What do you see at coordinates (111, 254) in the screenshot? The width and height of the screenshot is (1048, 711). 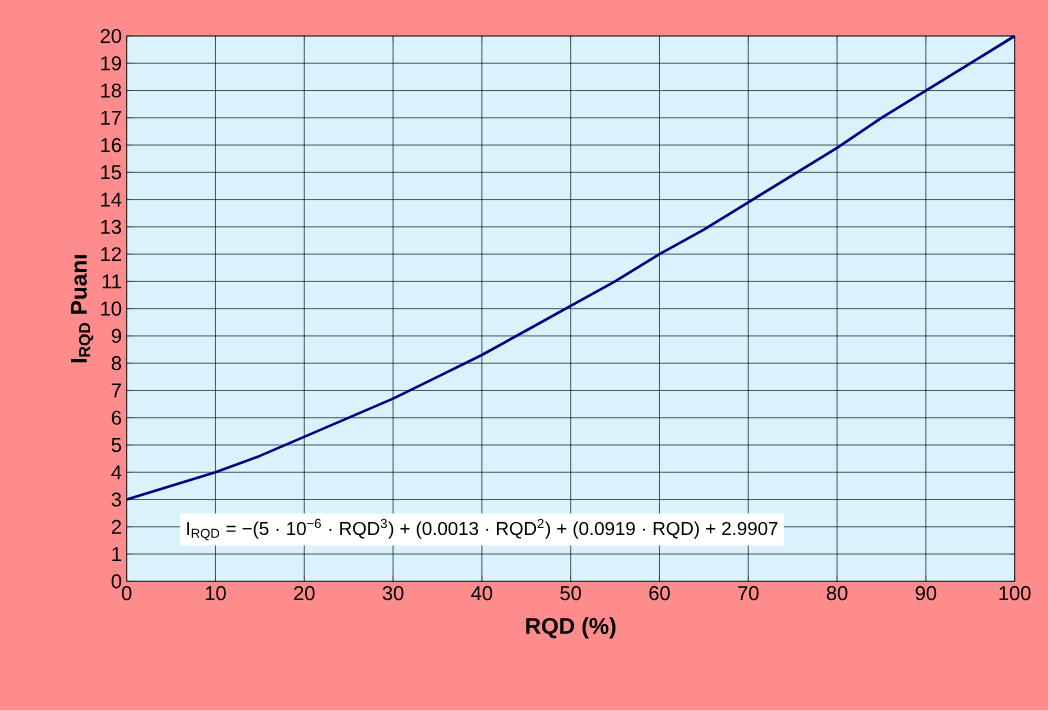 I see `y-tick-label: 12` at bounding box center [111, 254].